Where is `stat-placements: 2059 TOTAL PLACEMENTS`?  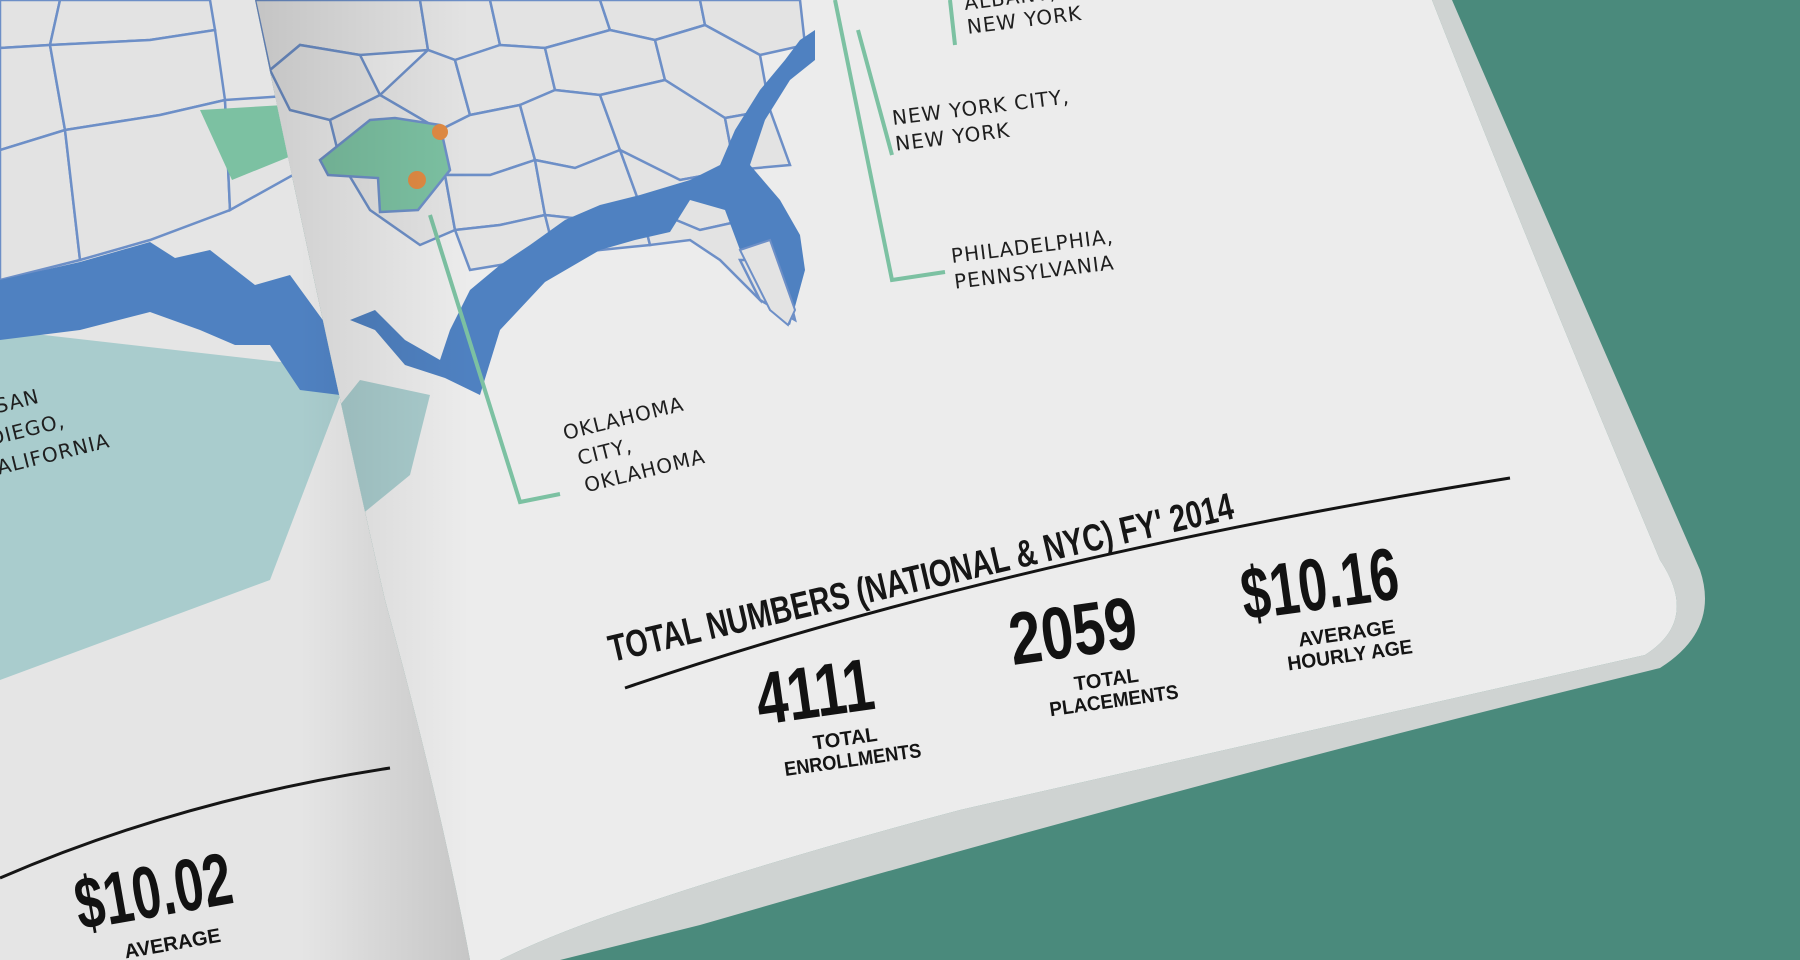
stat-placements: 2059 TOTAL PLACEMENTS is located at coordinates (1092, 651).